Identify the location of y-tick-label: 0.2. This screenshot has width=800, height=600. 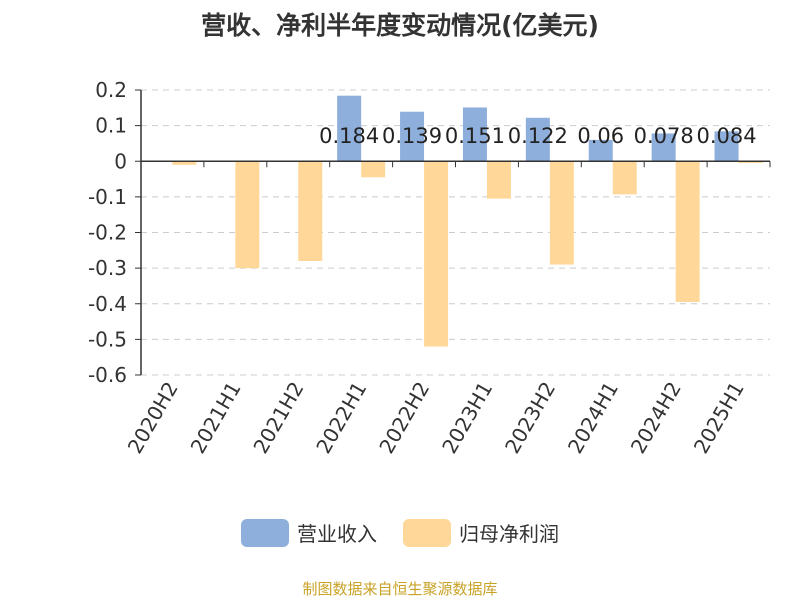
(111, 90).